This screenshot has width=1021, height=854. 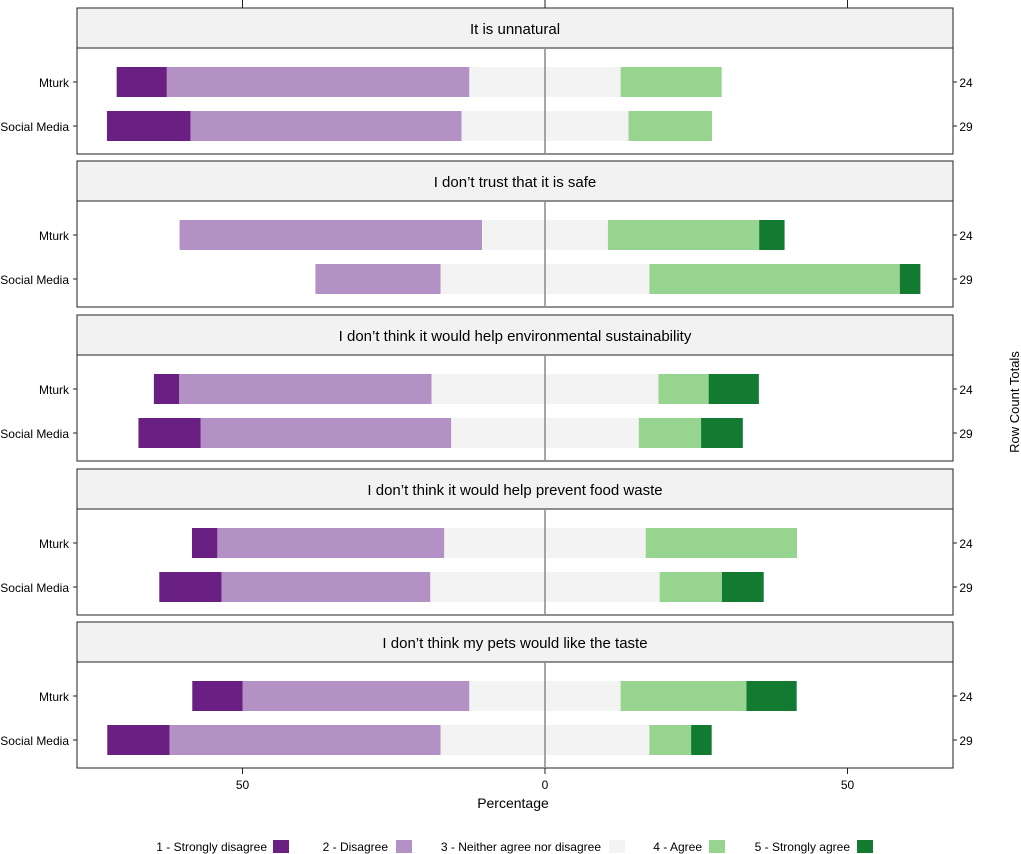 I want to click on right-axis-label: Row Count Totals, so click(x=1014, y=402).